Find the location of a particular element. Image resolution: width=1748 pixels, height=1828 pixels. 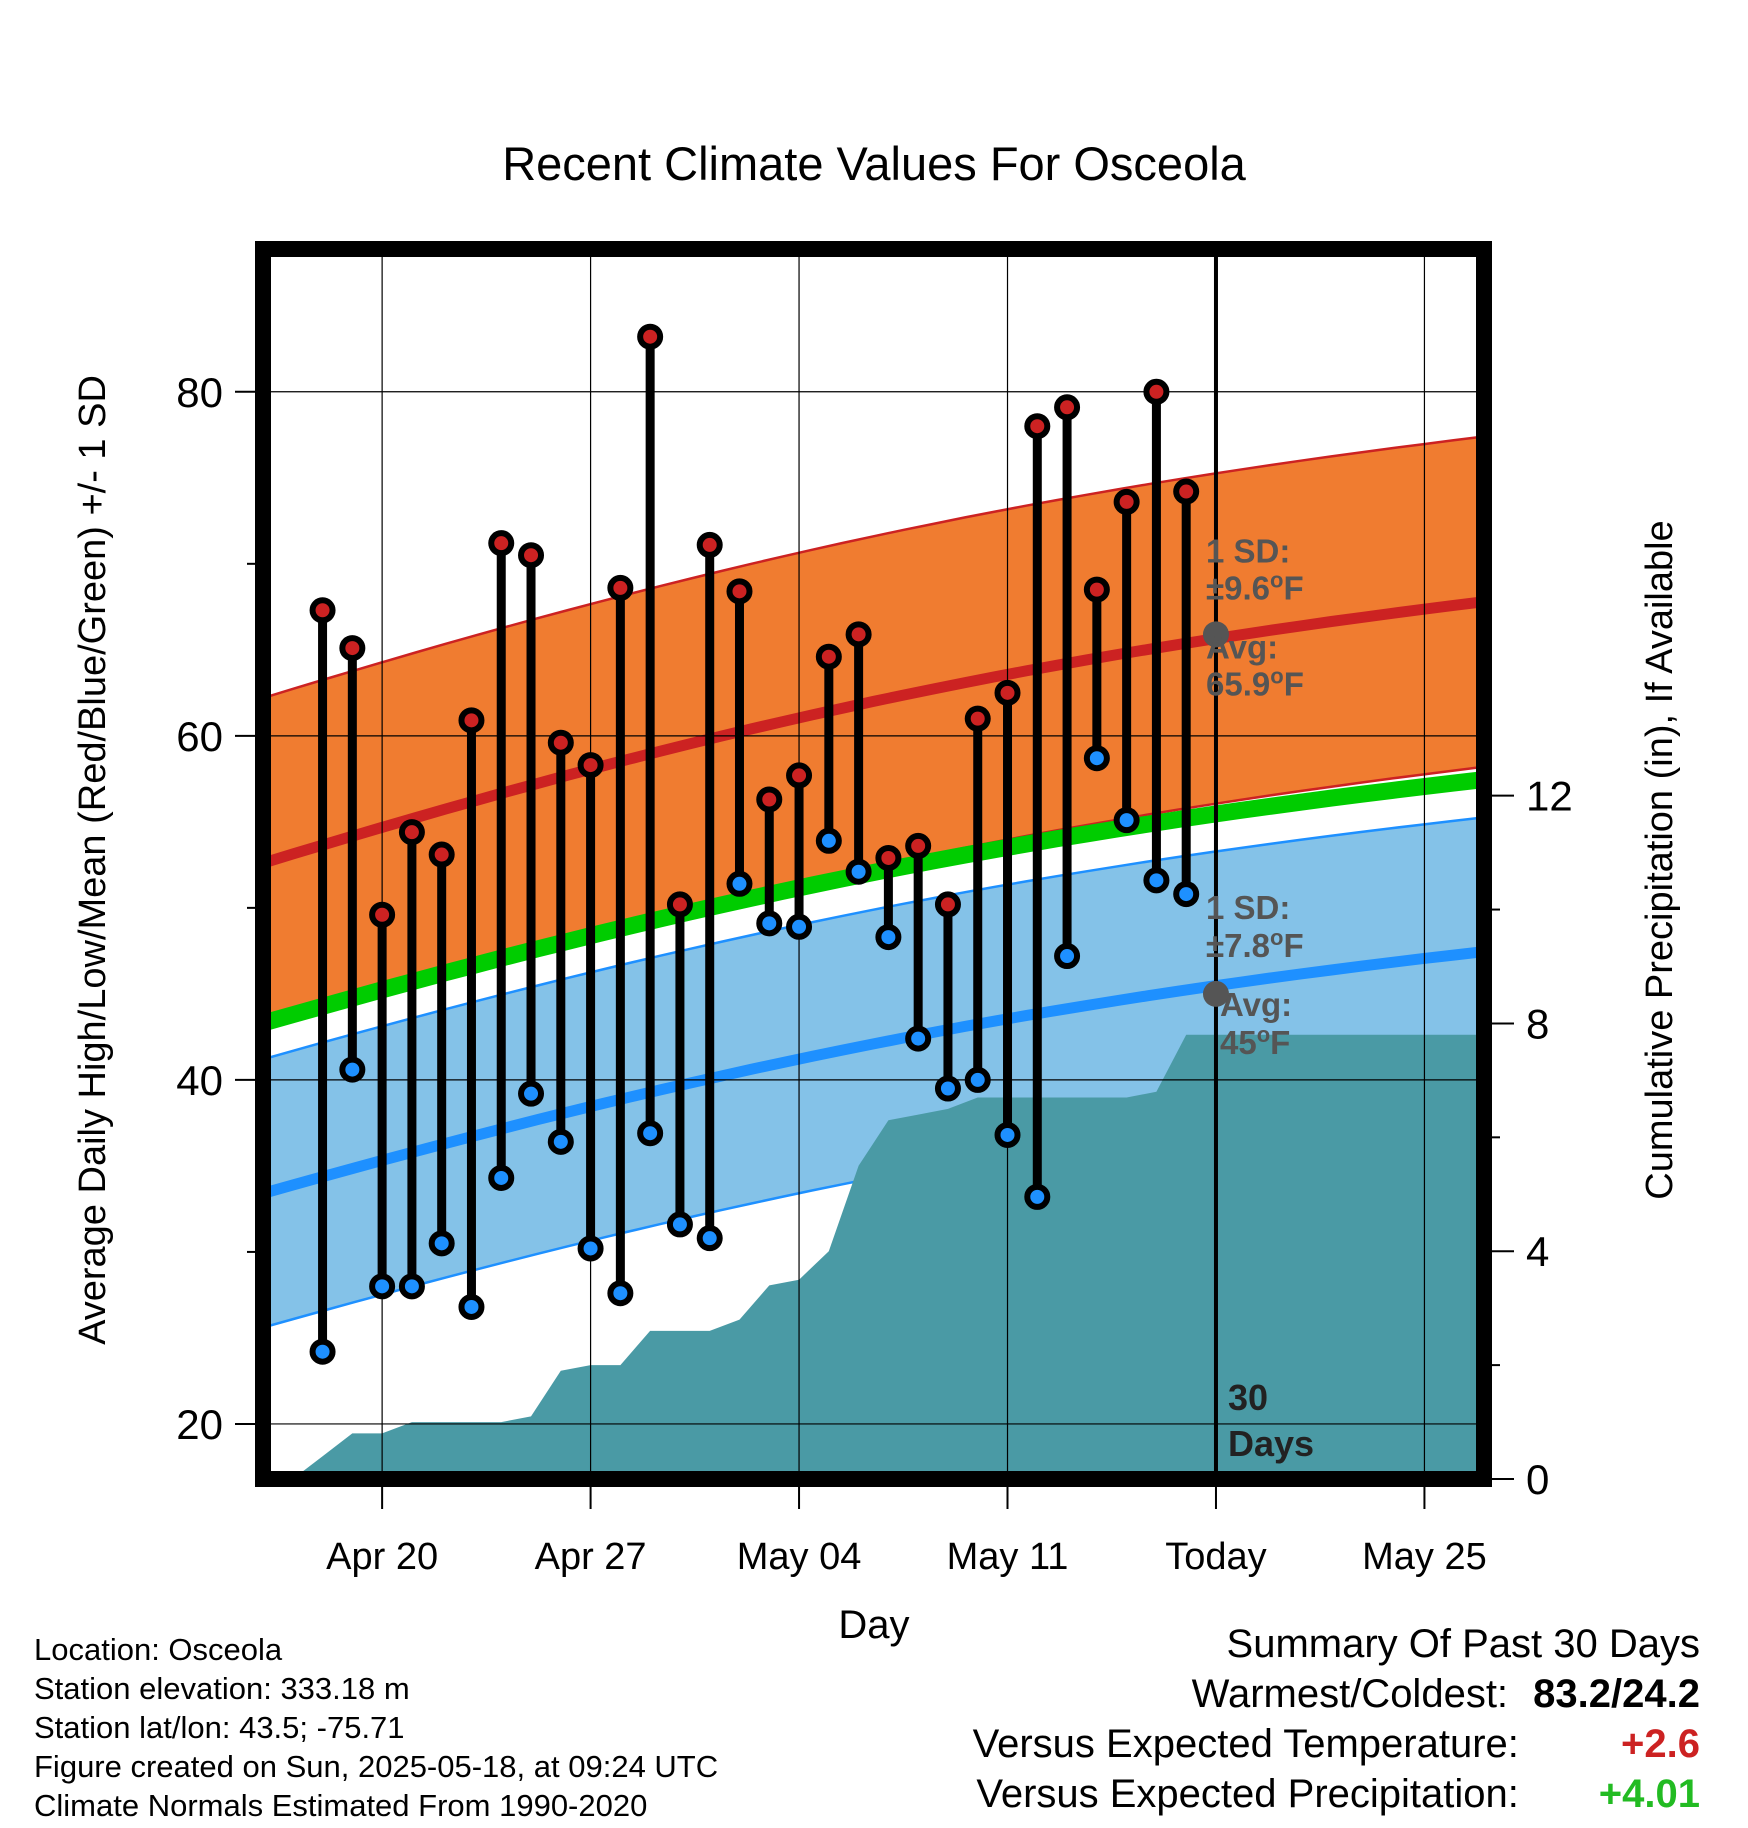

low-sd-value: ±7.8oF is located at coordinates (1255, 944).